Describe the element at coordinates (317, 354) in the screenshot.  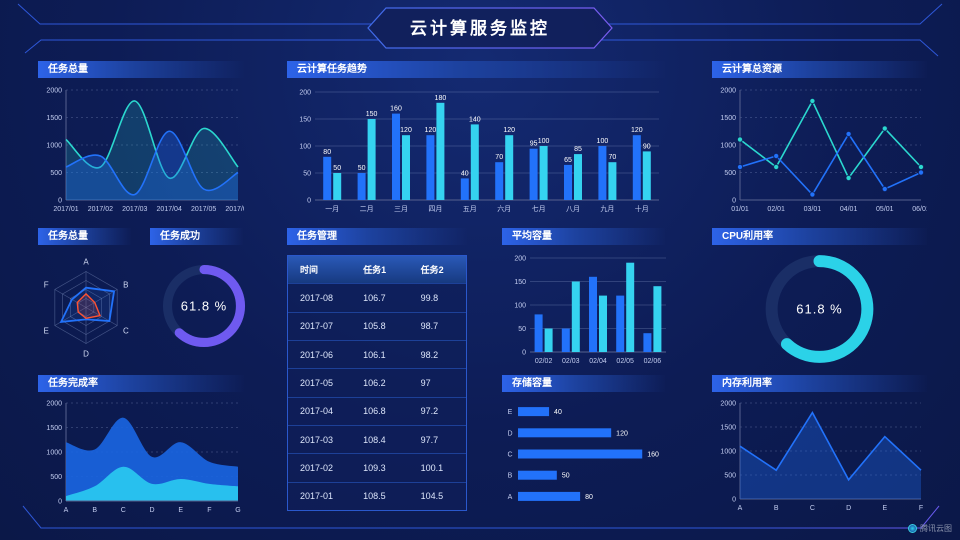
I see `table-cell: 2017-06` at that location.